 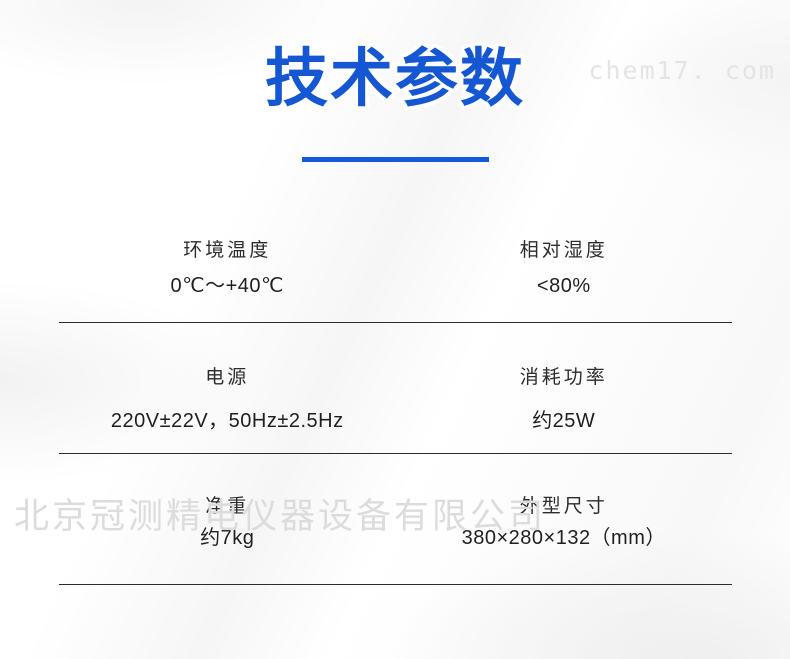 I want to click on site-watermark: chem17. com, so click(x=682, y=70).